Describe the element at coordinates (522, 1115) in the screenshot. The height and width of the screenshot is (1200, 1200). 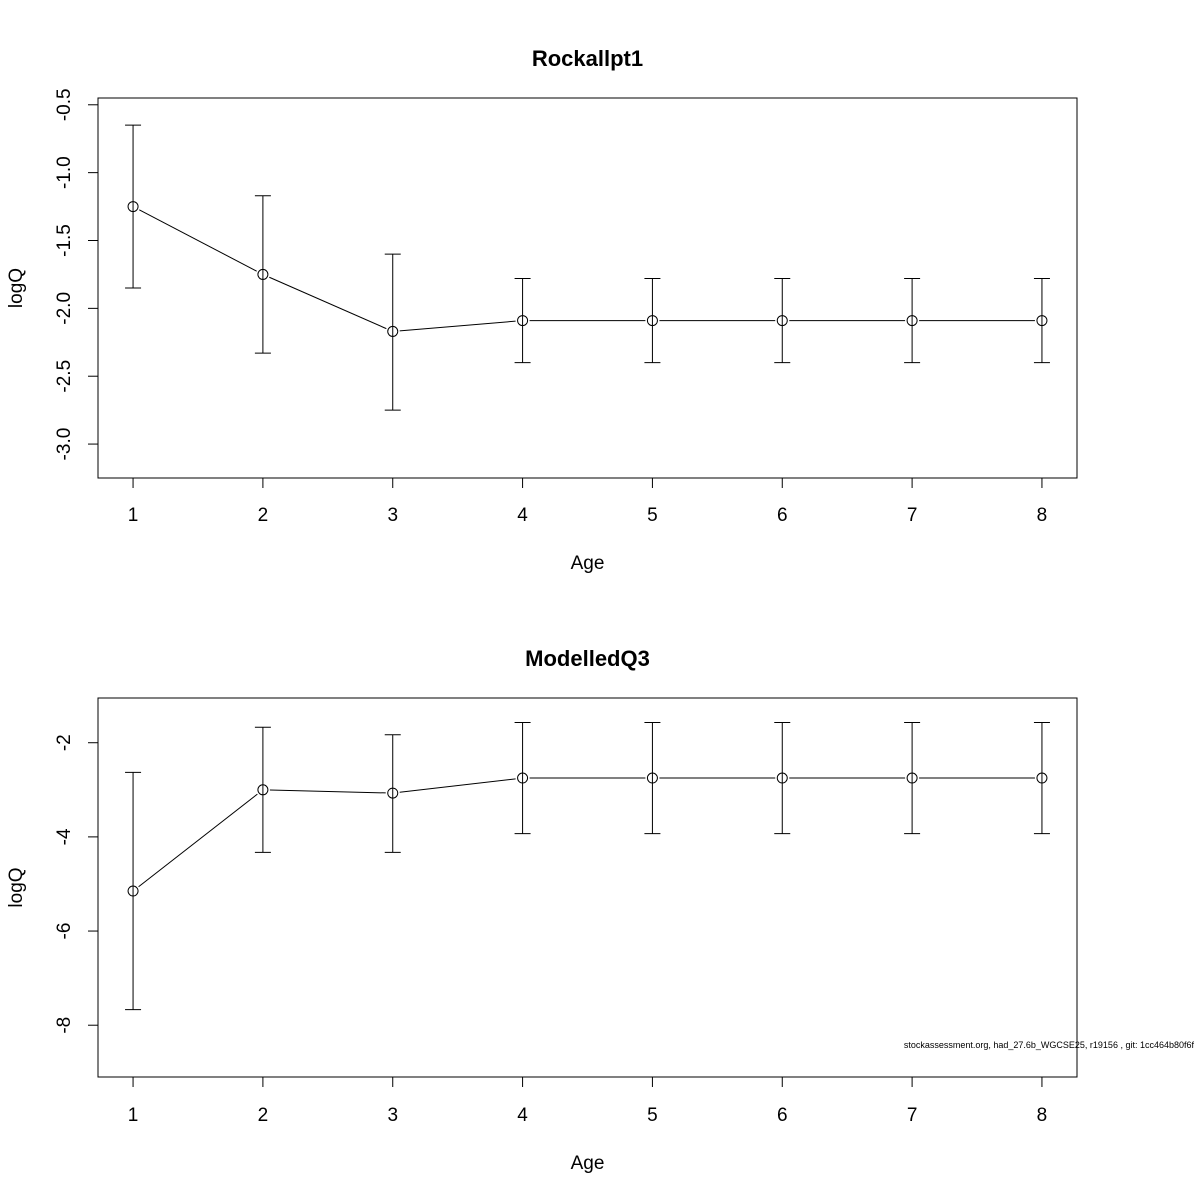
I see `panel-2-x-tick-label: 4` at that location.